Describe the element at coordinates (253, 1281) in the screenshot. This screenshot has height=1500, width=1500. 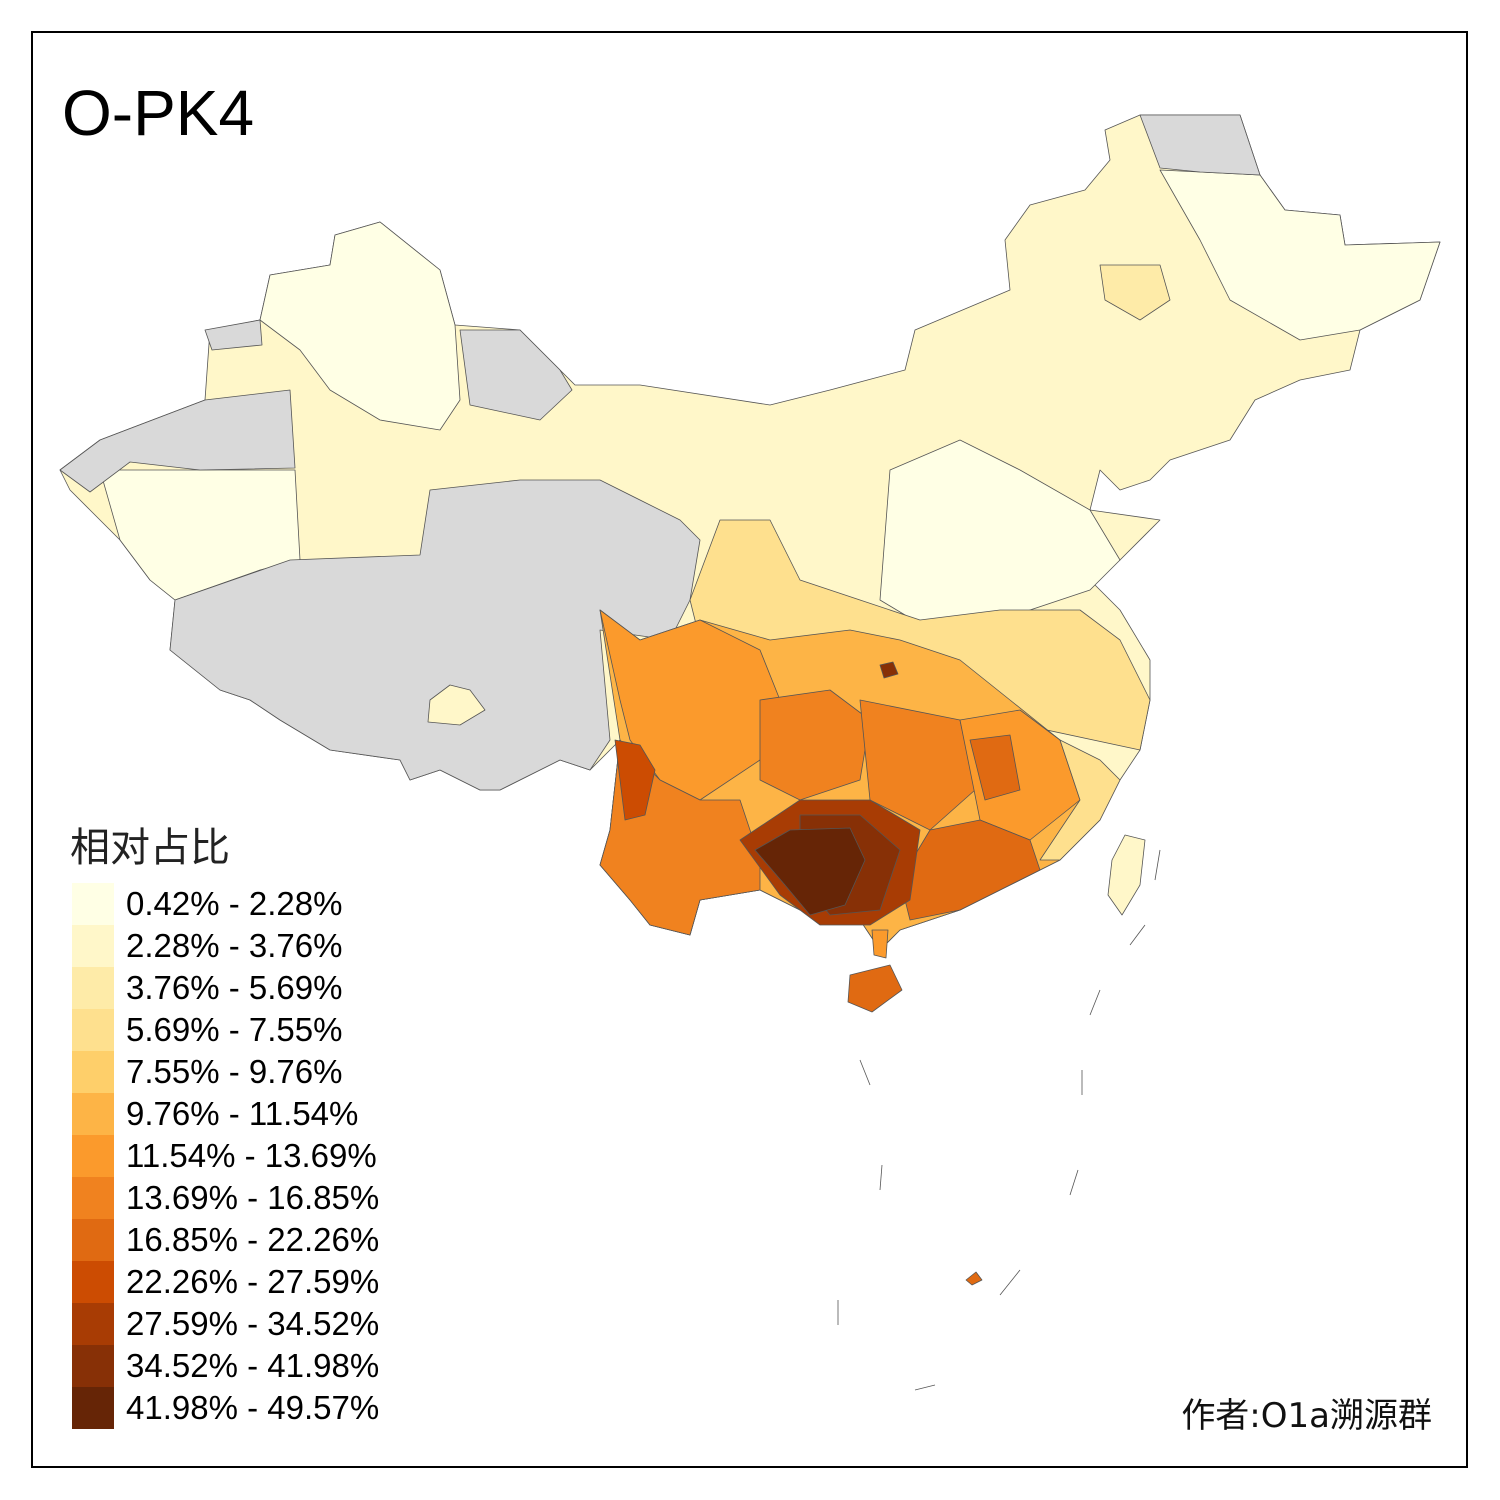
I see `legend-label: 22.26% - 27.59%` at that location.